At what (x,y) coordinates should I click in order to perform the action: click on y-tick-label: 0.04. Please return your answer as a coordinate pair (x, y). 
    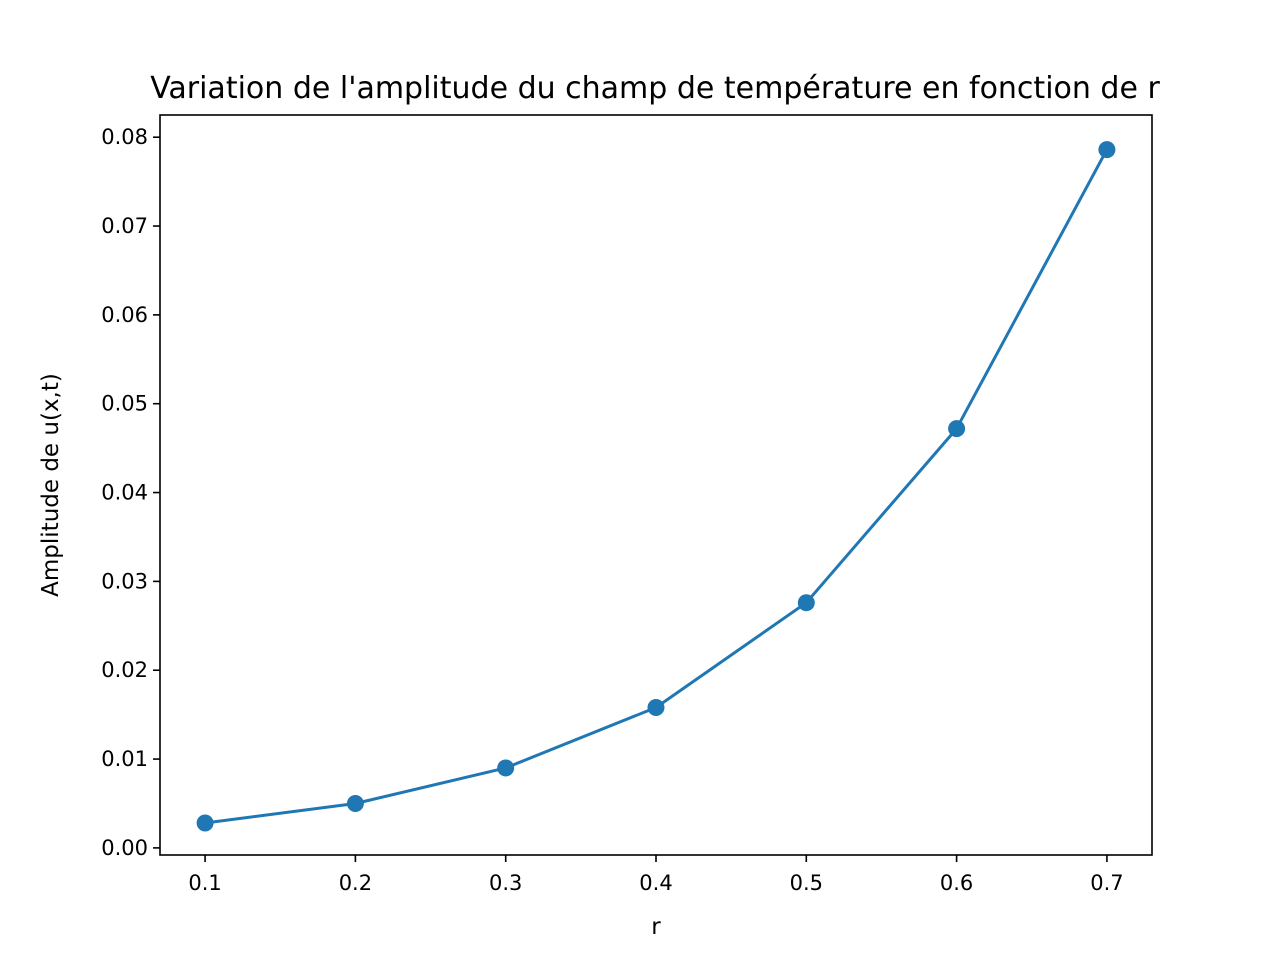
    Looking at the image, I should click on (124, 493).